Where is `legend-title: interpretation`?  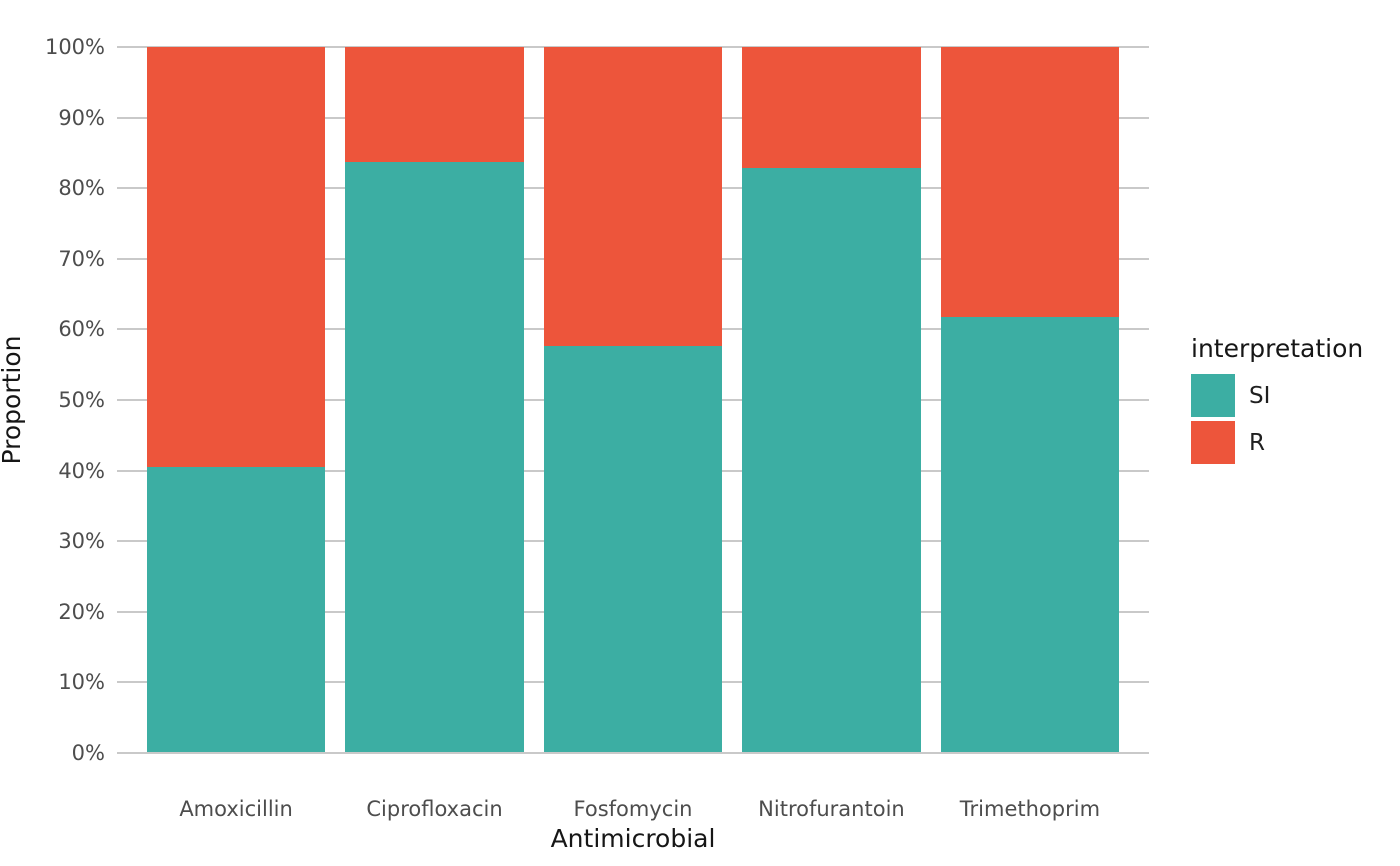 legend-title: interpretation is located at coordinates (1277, 348).